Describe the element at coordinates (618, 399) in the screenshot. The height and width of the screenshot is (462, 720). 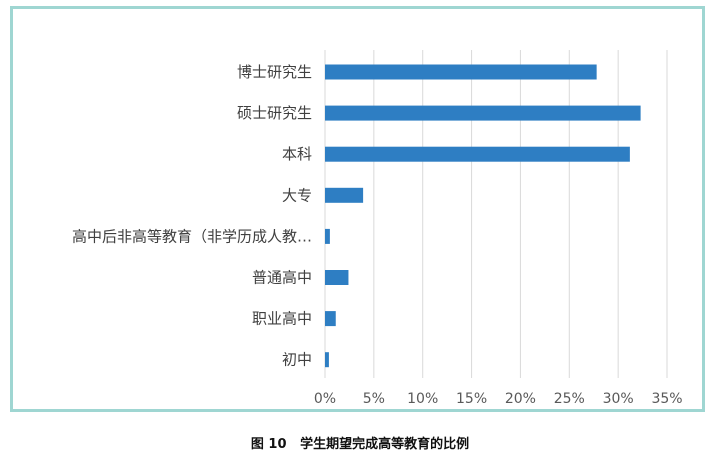
I see `x-tick-label: 30%` at that location.